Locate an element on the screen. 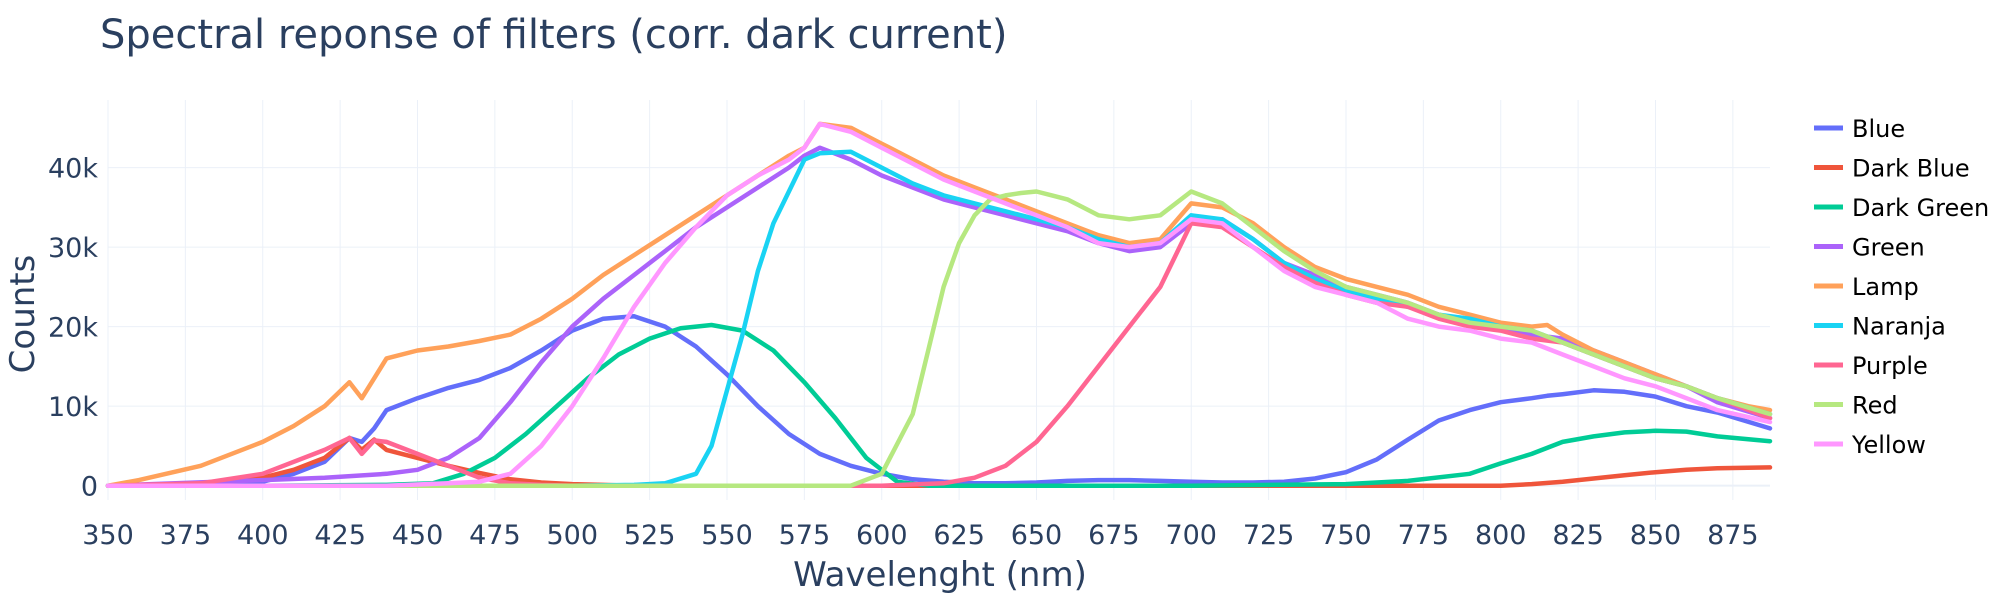 The height and width of the screenshot is (600, 2000). x-tick-label: 675 is located at coordinates (1114, 535).